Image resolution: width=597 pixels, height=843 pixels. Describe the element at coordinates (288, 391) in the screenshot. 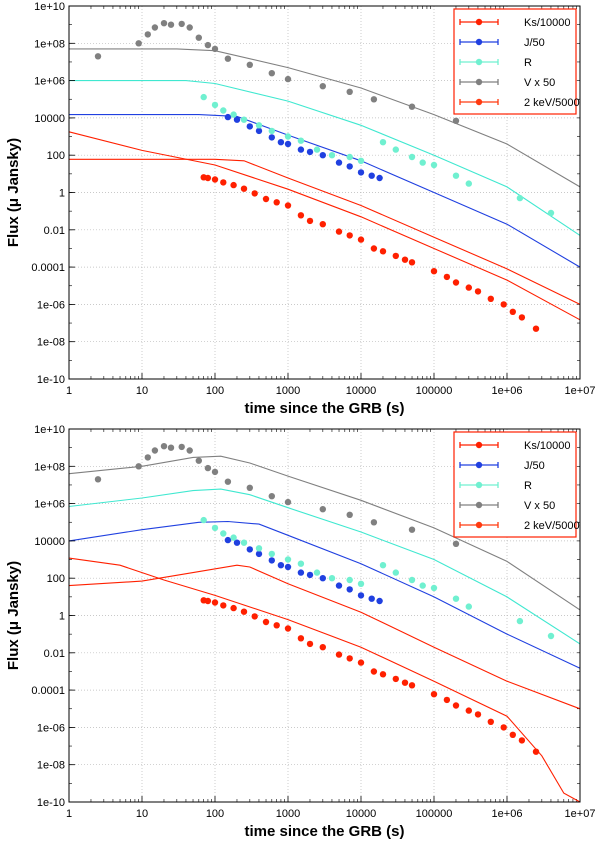

I see `x-tick-label: 1000` at that location.